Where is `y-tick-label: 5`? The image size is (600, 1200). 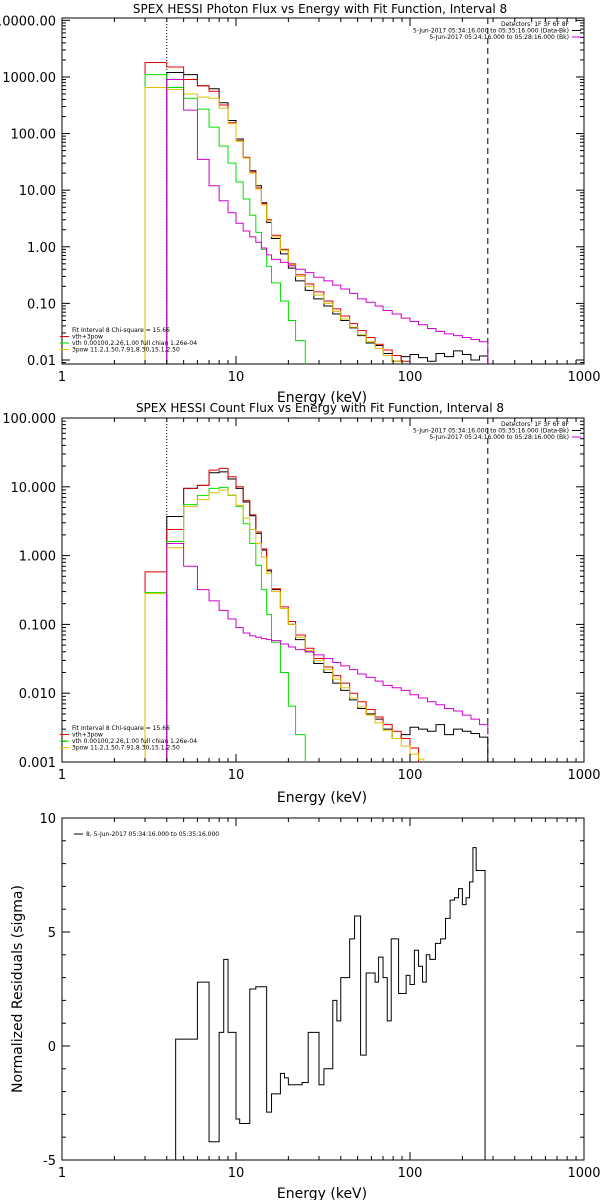 y-tick-label: 5 is located at coordinates (52, 933).